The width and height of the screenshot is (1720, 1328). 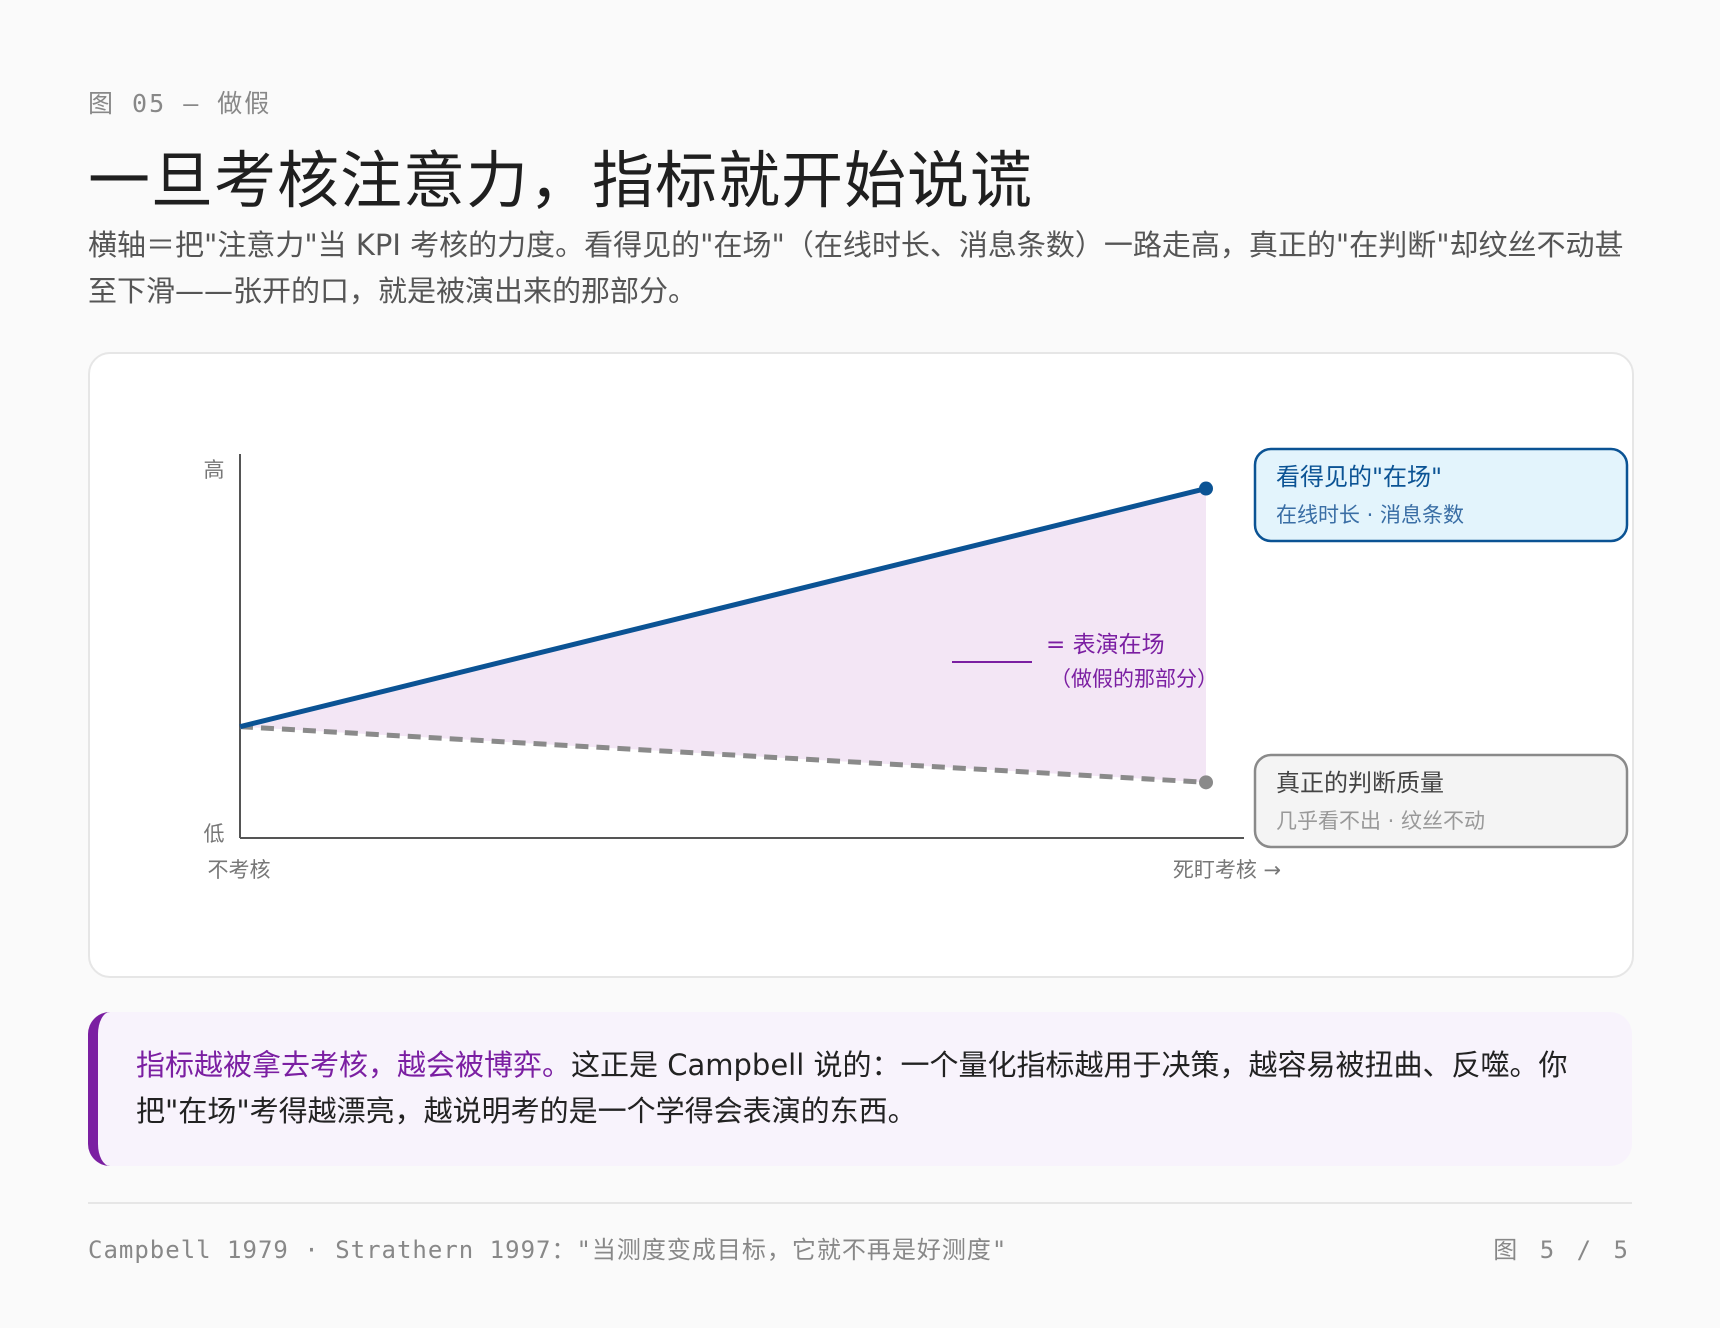 What do you see at coordinates (239, 870) in the screenshot?
I see `x-tick-start: 不考核` at bounding box center [239, 870].